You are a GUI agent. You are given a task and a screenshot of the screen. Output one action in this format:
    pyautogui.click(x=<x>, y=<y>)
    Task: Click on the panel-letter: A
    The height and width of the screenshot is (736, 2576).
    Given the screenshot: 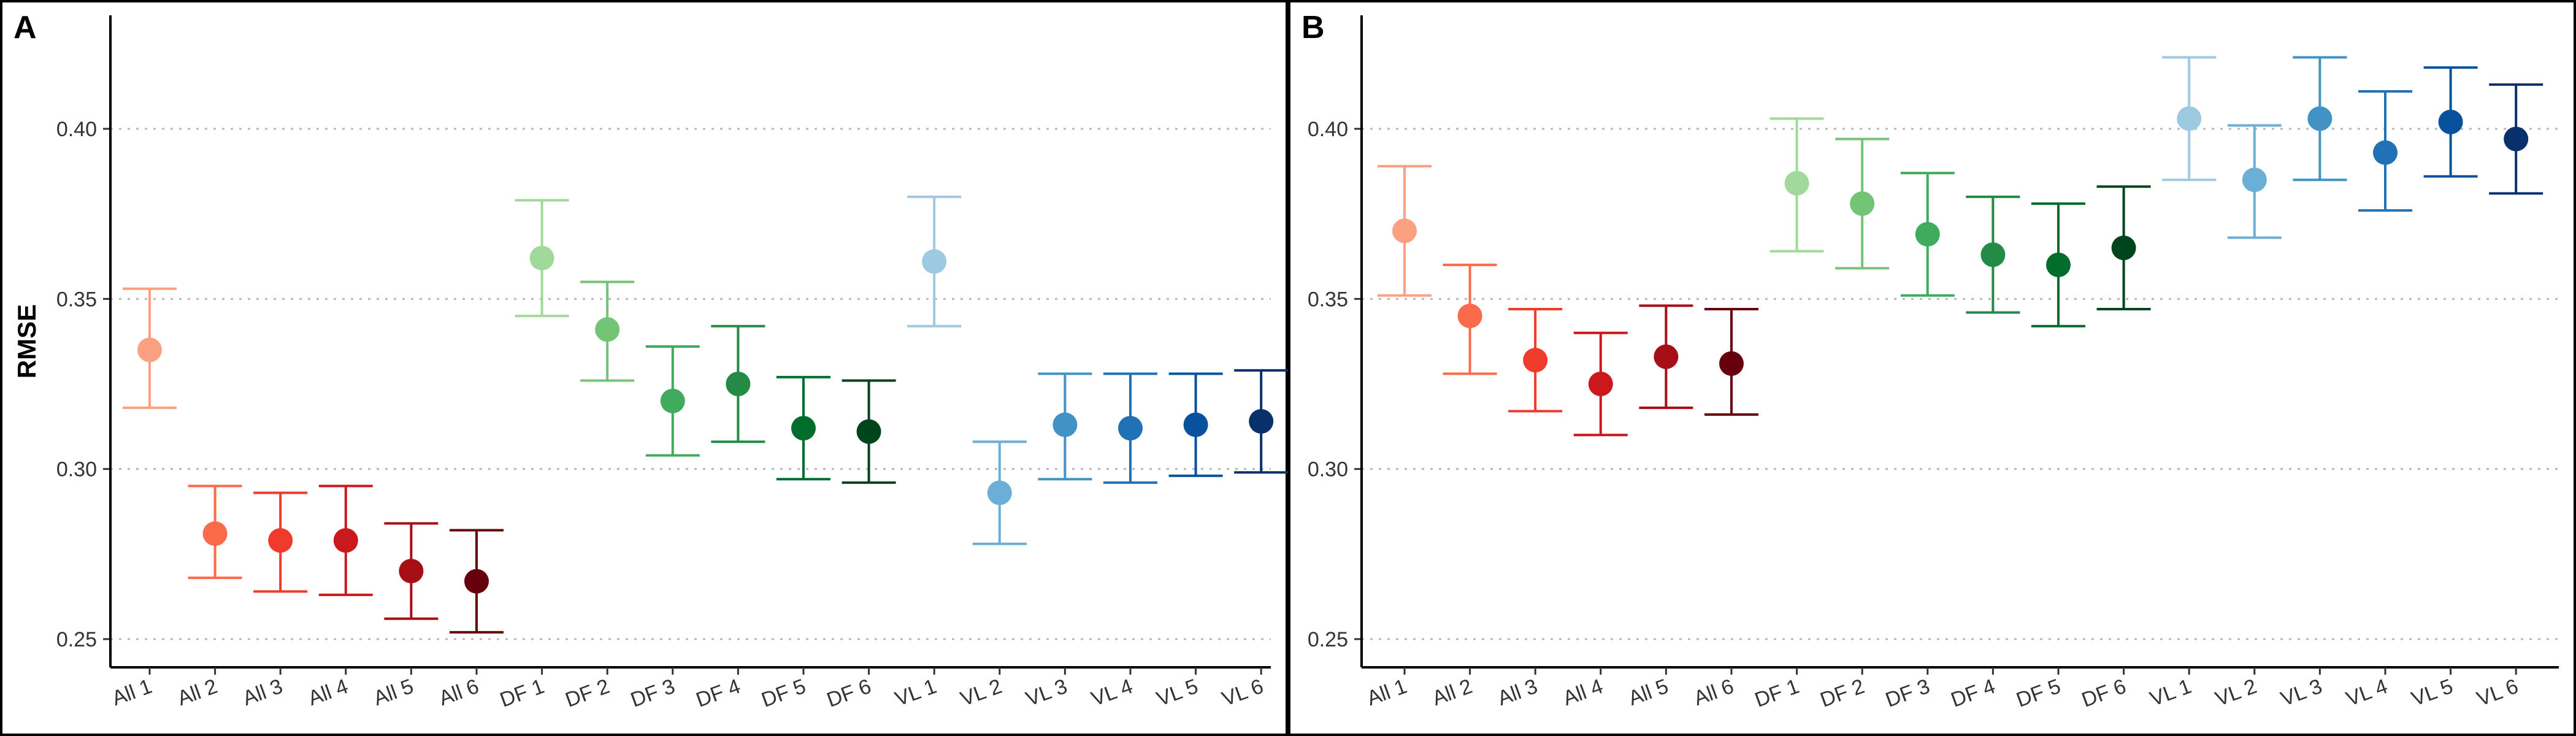 What is the action you would take?
    pyautogui.click(x=25, y=27)
    